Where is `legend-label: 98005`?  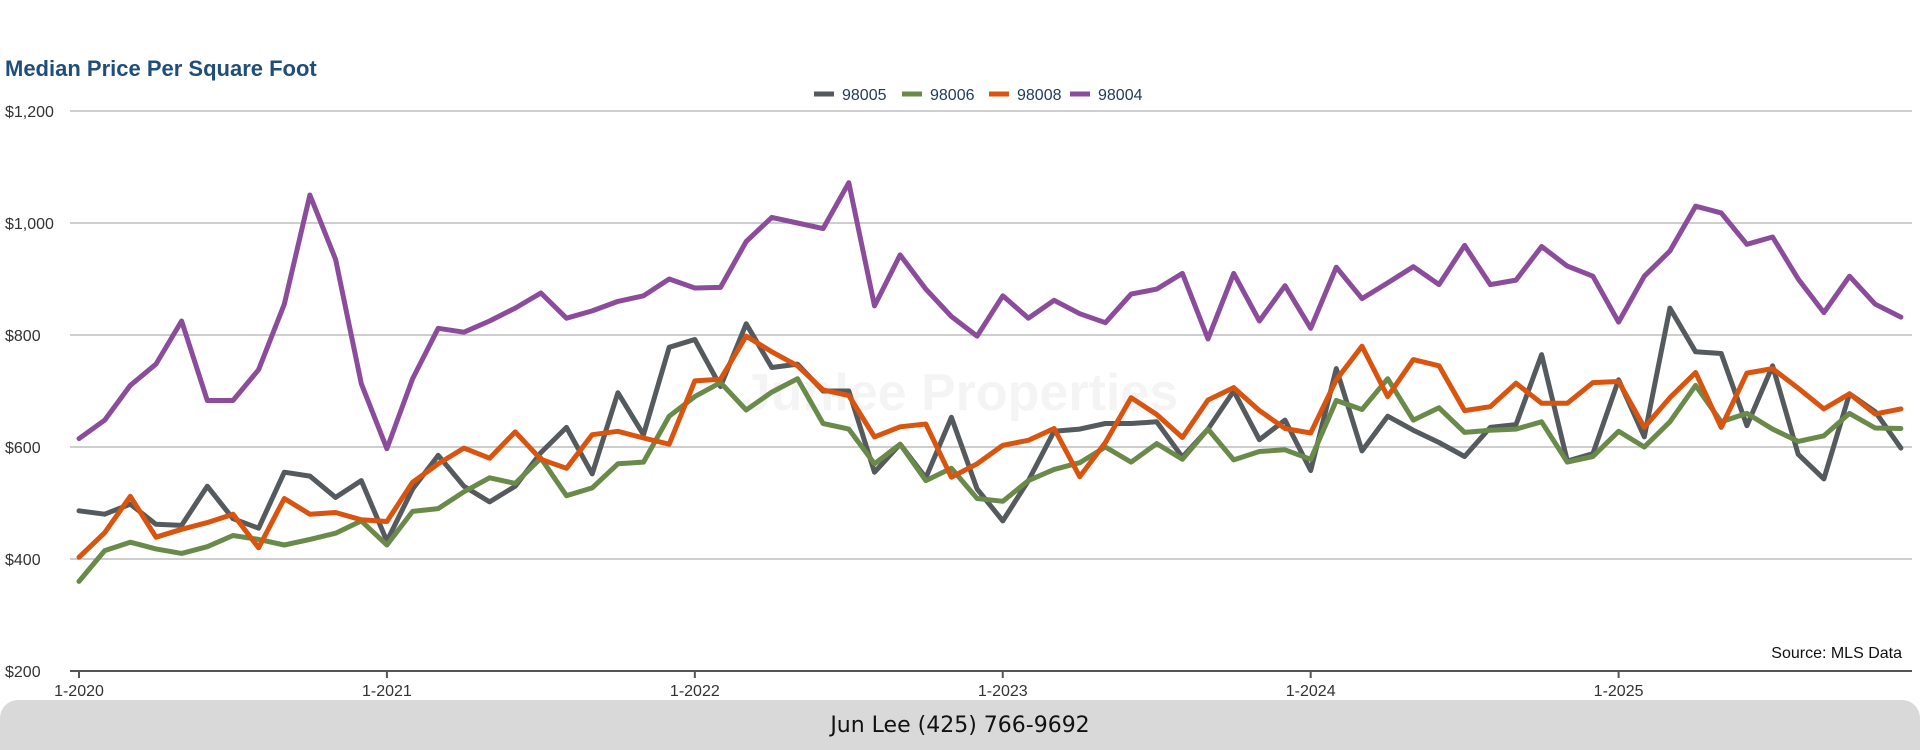
legend-label: 98005 is located at coordinates (864, 95).